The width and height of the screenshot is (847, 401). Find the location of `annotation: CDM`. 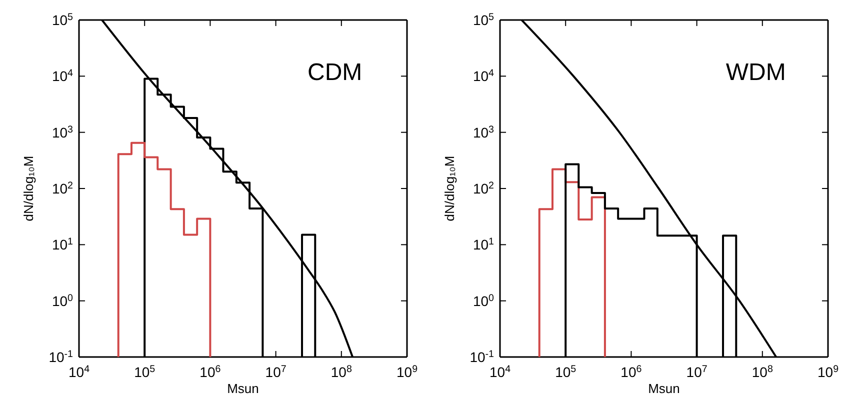

annotation: CDM is located at coordinates (335, 72).